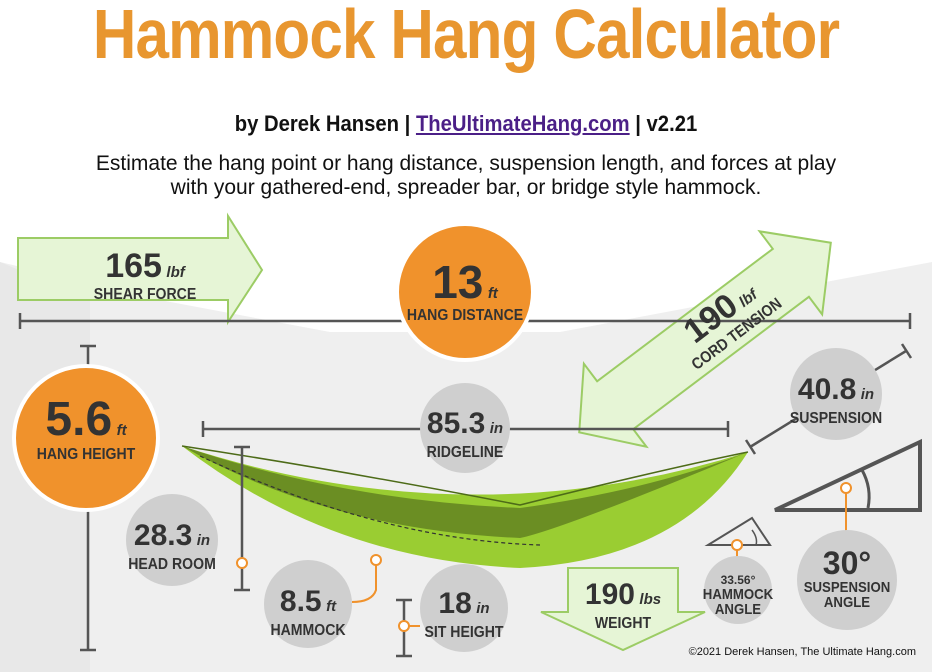 Image resolution: width=932 pixels, height=672 pixels. What do you see at coordinates (175, 272) in the screenshot?
I see `shear-force-unit: lbf` at bounding box center [175, 272].